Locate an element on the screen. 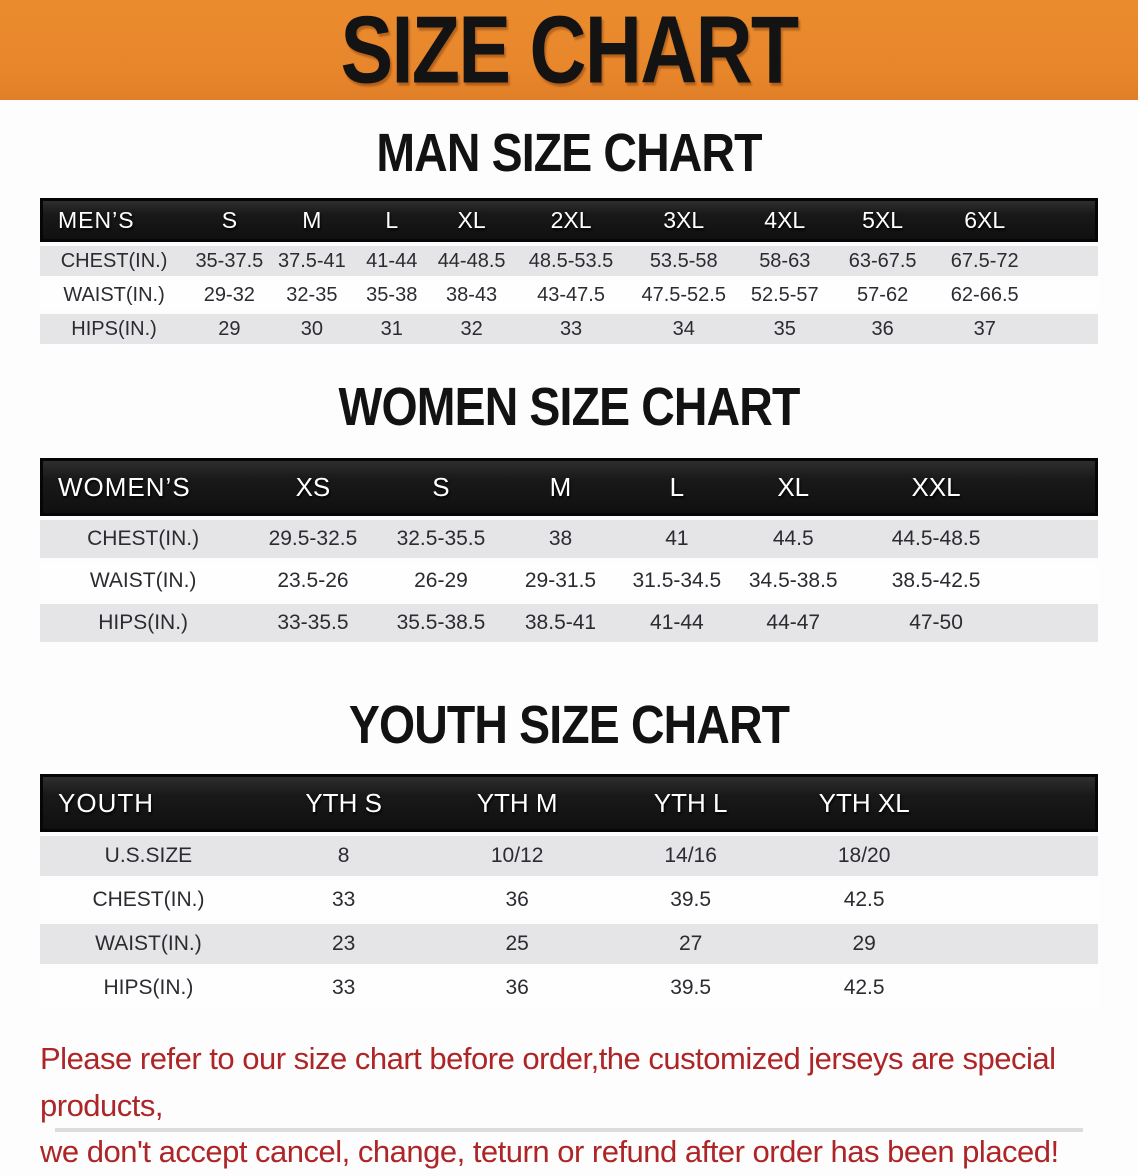 This screenshot has width=1138, height=1176. value-cell: 38 is located at coordinates (560, 539).